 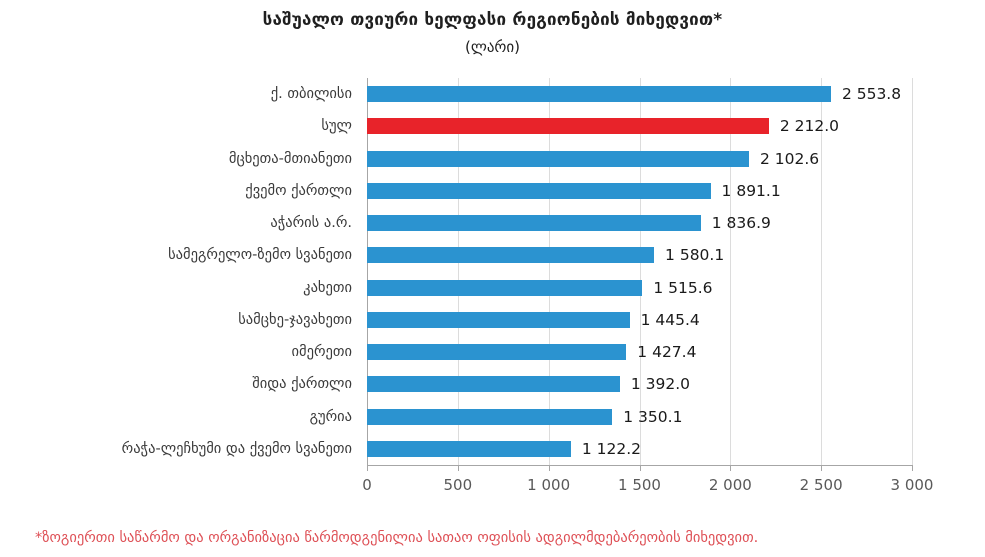 I want to click on x-axis: 0 500 1 000 1 500 2 000 2 500 3 000, so click(x=647, y=486).